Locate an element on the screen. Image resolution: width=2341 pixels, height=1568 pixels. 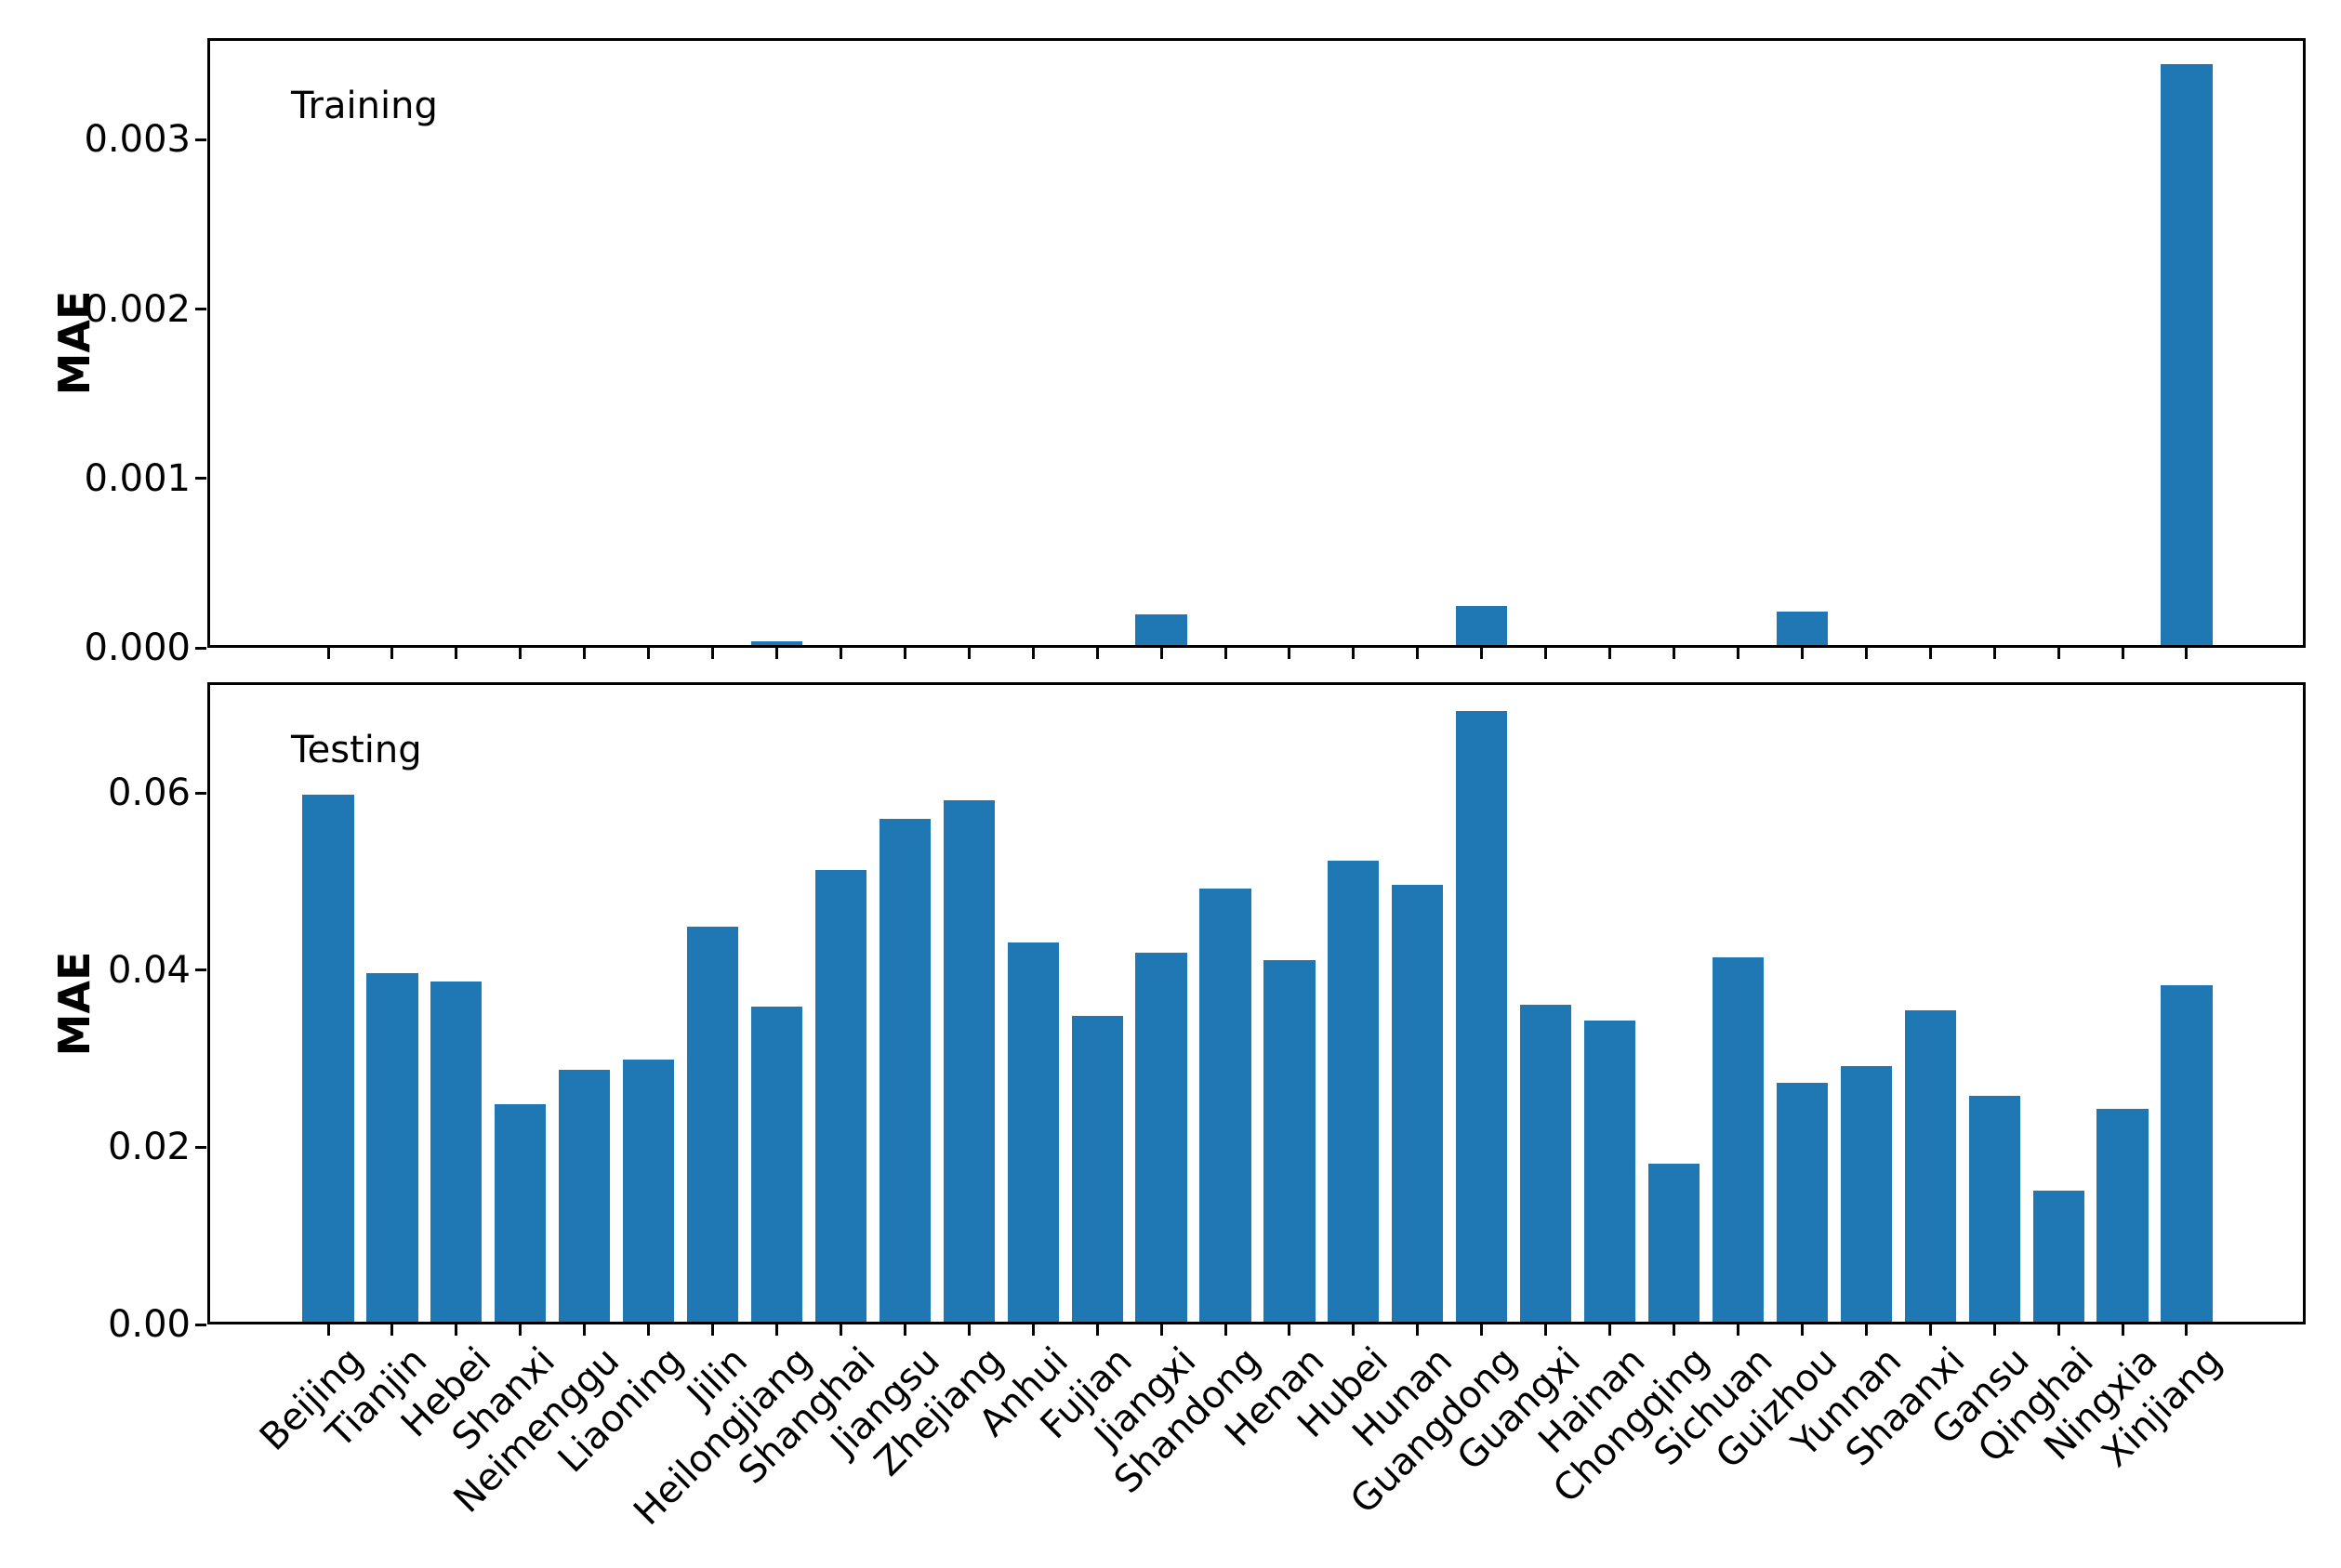
bar-testing-shanghai is located at coordinates (840, 1096).